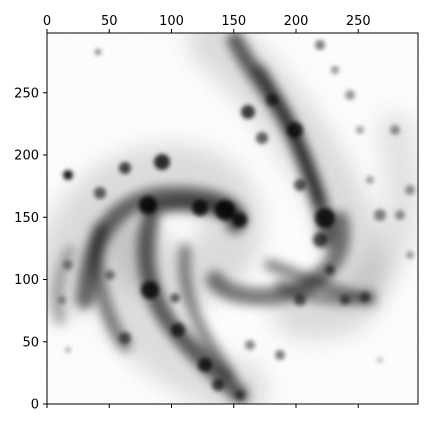 The width and height of the screenshot is (428, 423). What do you see at coordinates (233, 21) in the screenshot?
I see `x-tick-label: 150` at bounding box center [233, 21].